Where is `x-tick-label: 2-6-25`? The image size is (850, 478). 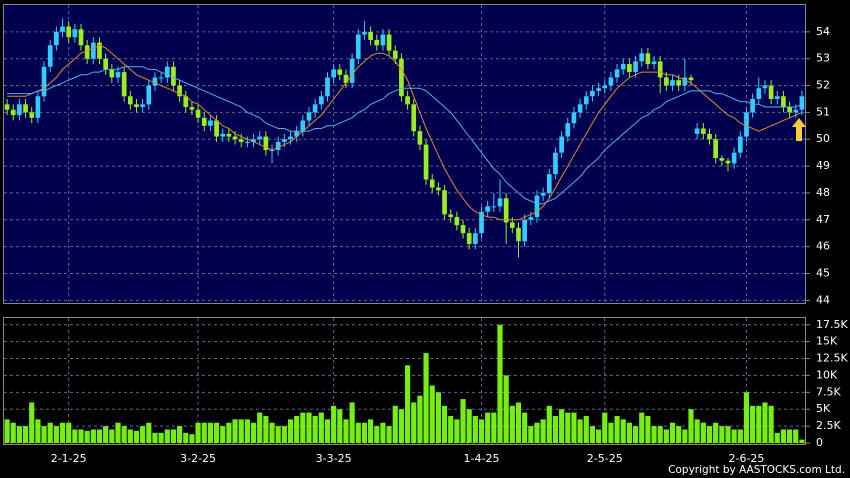 x-tick-label: 2-6-25 is located at coordinates (746, 458).